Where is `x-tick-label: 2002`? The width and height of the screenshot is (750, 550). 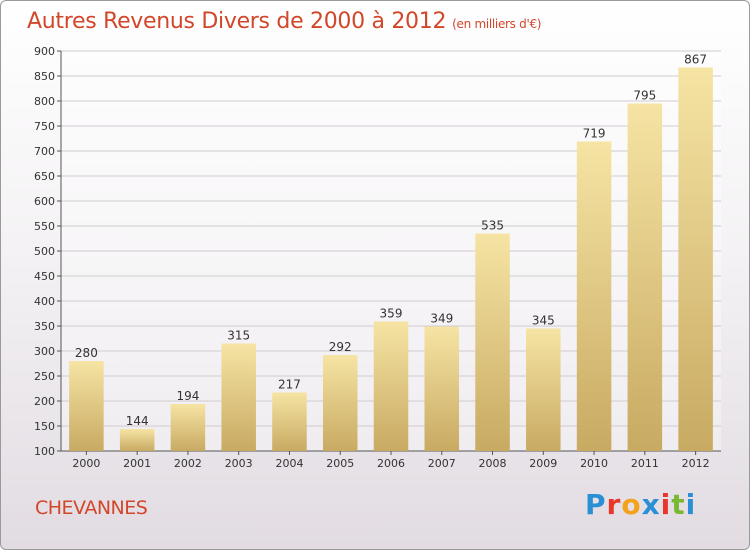
x-tick-label: 2002 is located at coordinates (188, 463).